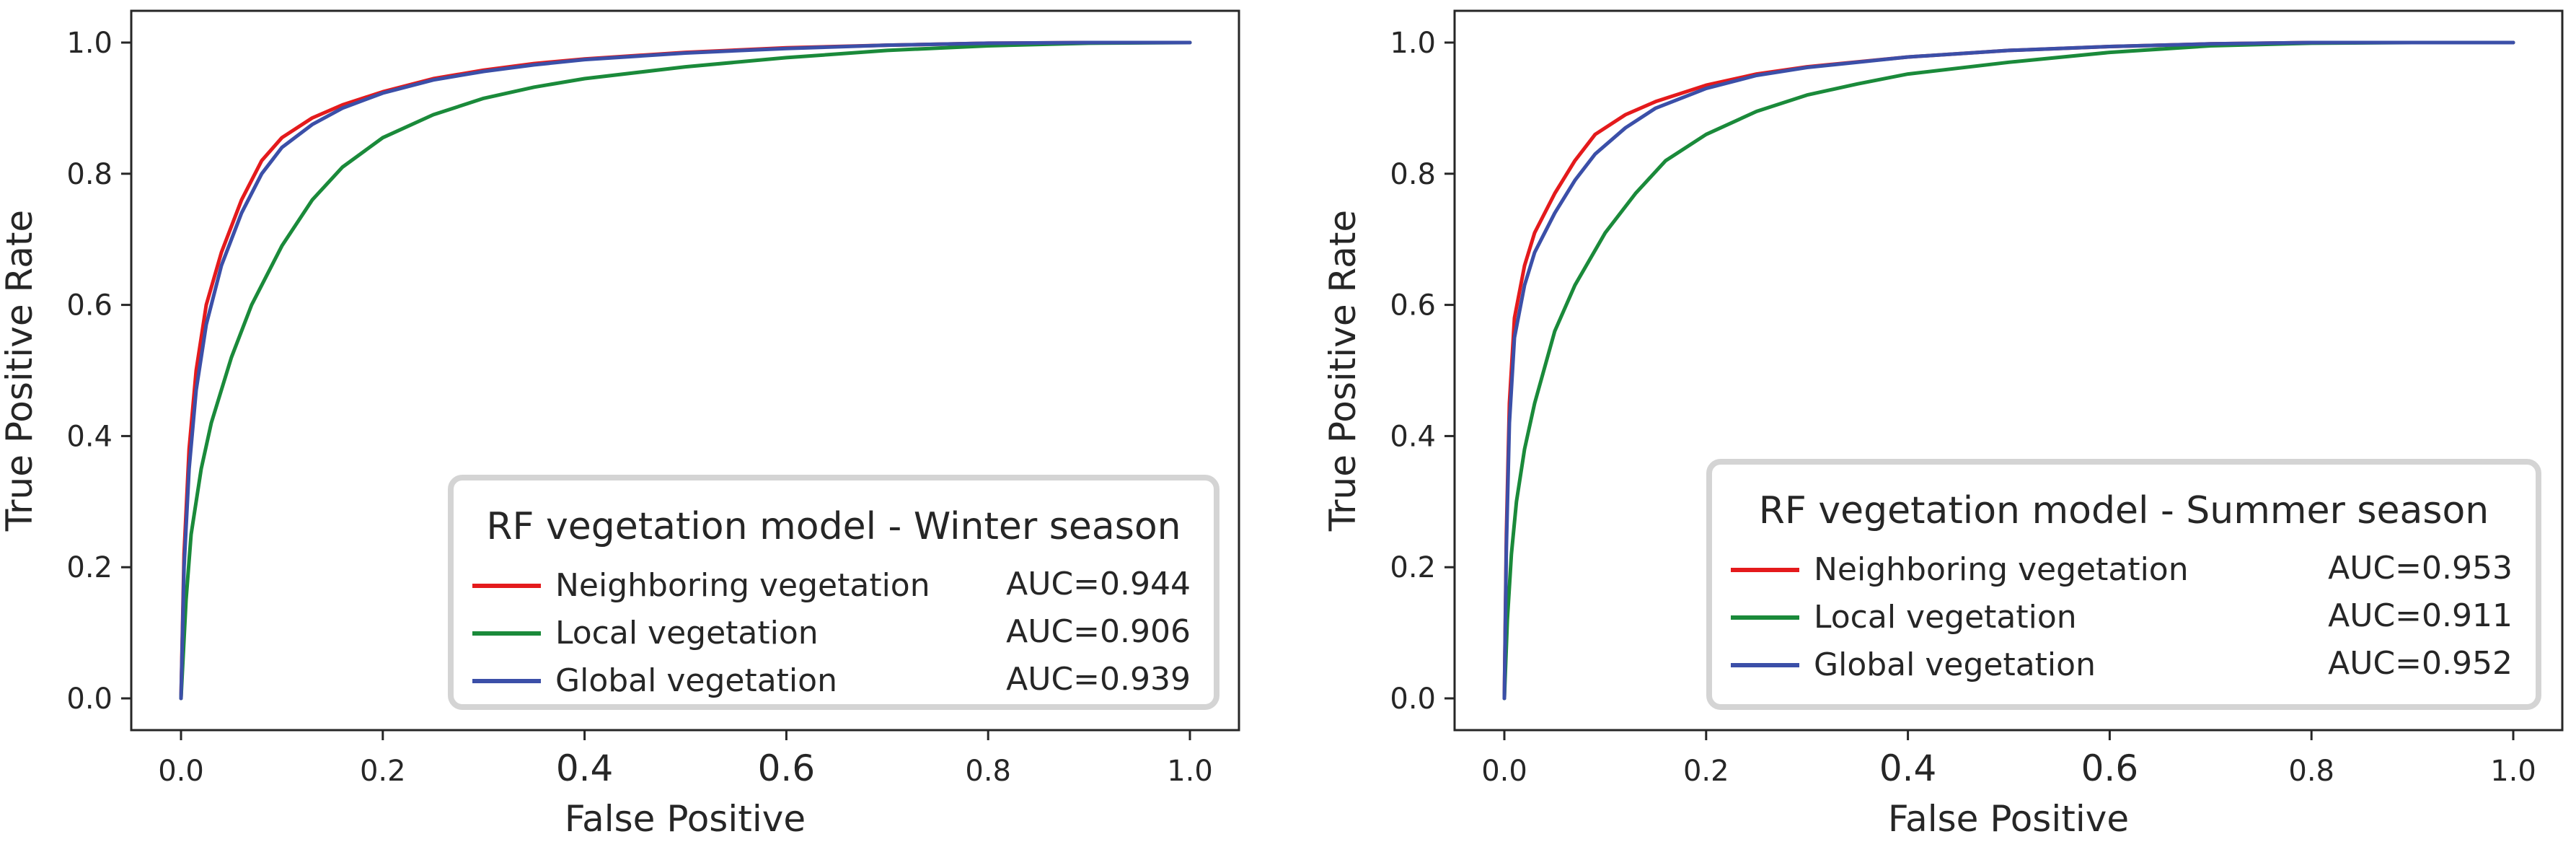 Image resolution: width=2576 pixels, height=847 pixels. Describe the element at coordinates (742, 585) in the screenshot. I see `winter-legend-label-neighboring: Neighboring vegetation` at that location.